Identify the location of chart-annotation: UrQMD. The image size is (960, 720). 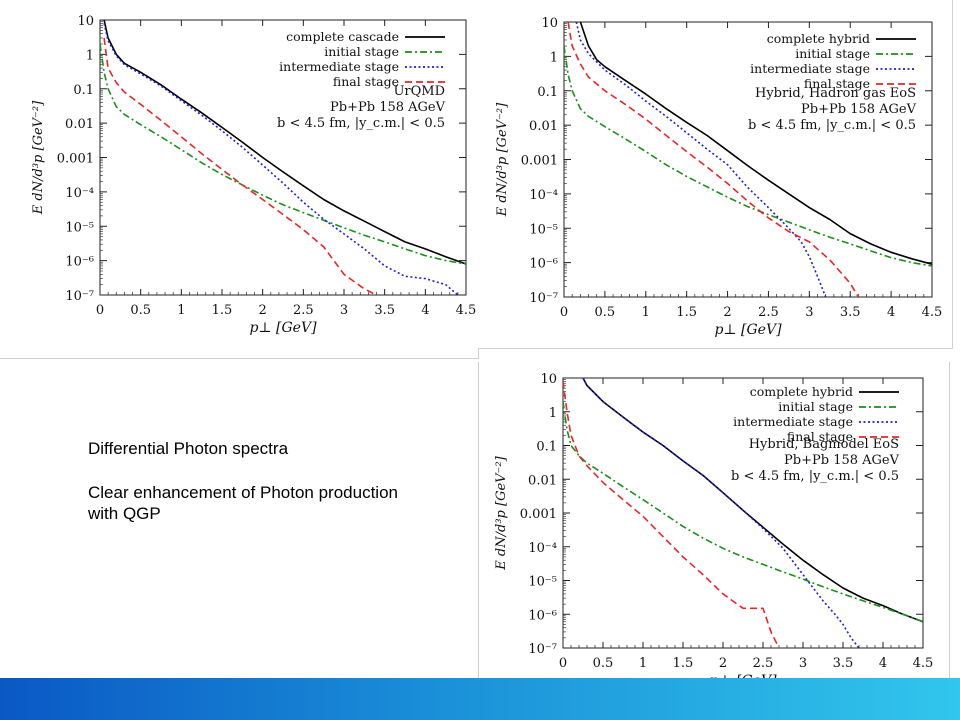
(419, 91).